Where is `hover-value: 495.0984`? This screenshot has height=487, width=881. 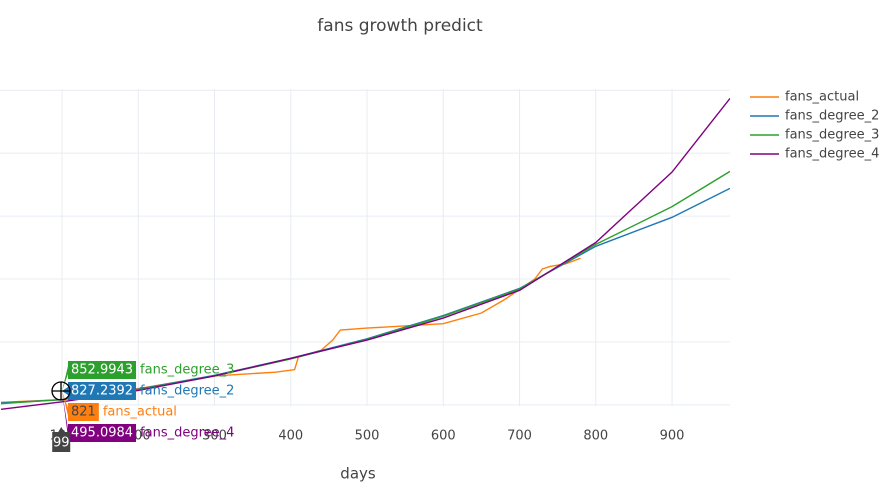
hover-value: 495.0984 is located at coordinates (102, 433).